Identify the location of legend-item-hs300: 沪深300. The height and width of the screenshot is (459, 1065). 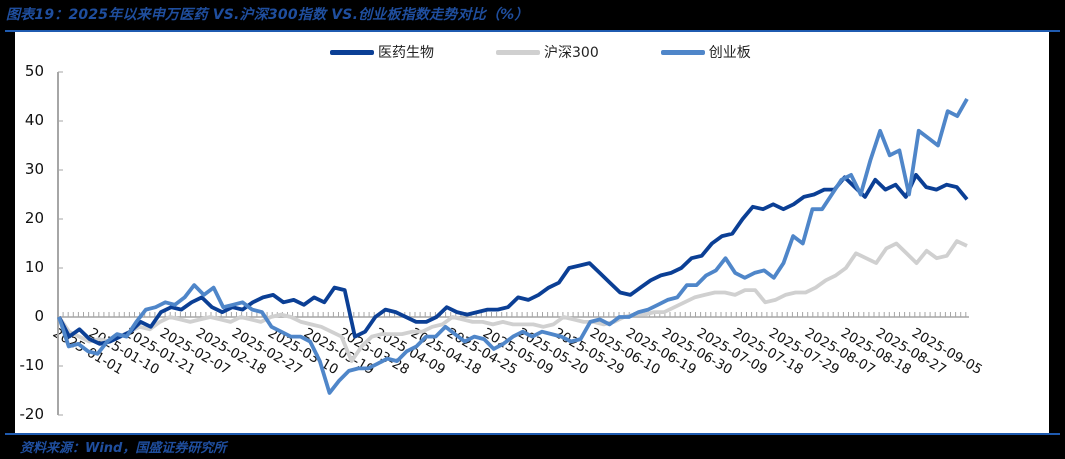
(547, 52).